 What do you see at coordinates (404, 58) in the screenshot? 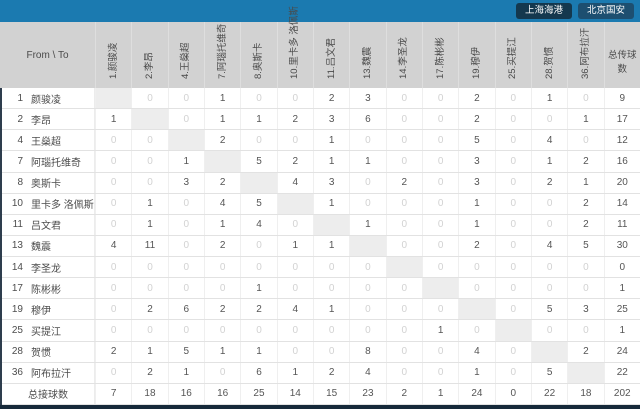
I see `column-header-label: 14.李圣龙` at bounding box center [404, 58].